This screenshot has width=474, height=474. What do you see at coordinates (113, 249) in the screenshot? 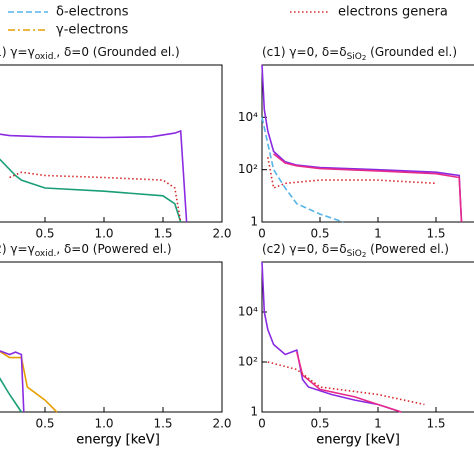
I see `title-part: , δ=0 (Powered el.)` at bounding box center [113, 249].